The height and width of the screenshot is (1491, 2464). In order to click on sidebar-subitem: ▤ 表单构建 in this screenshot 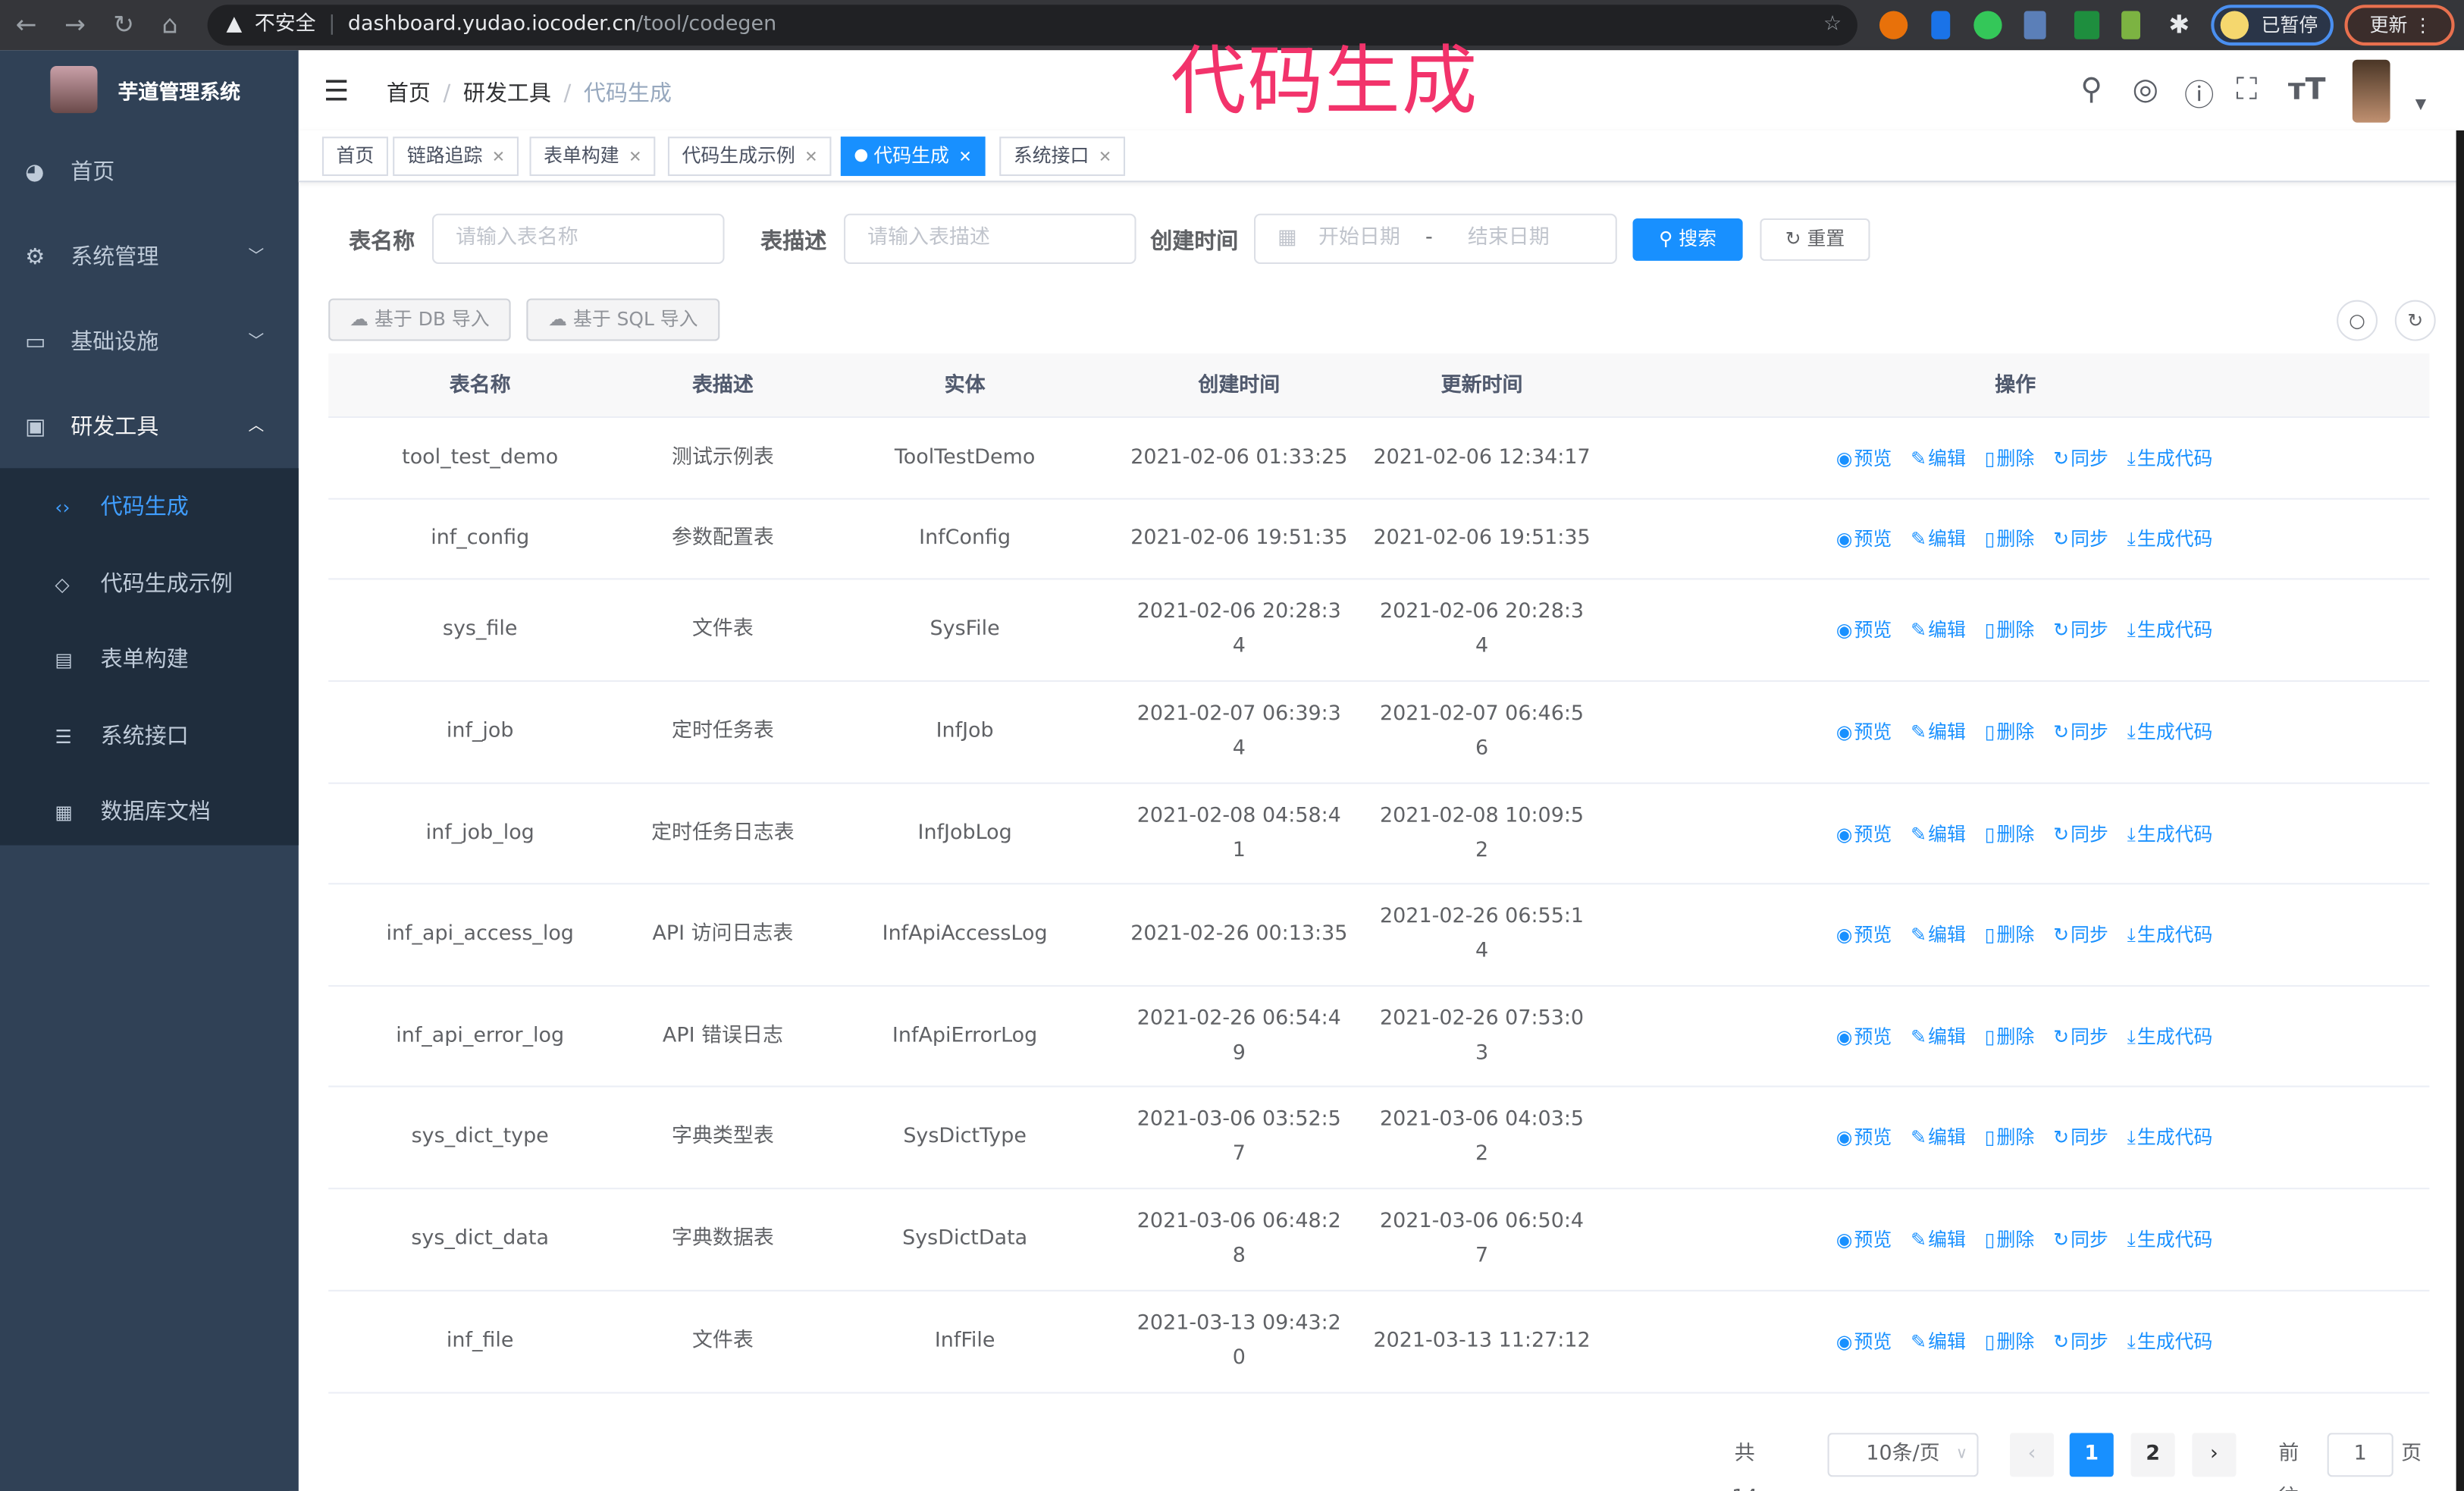, I will do `click(150, 659)`.